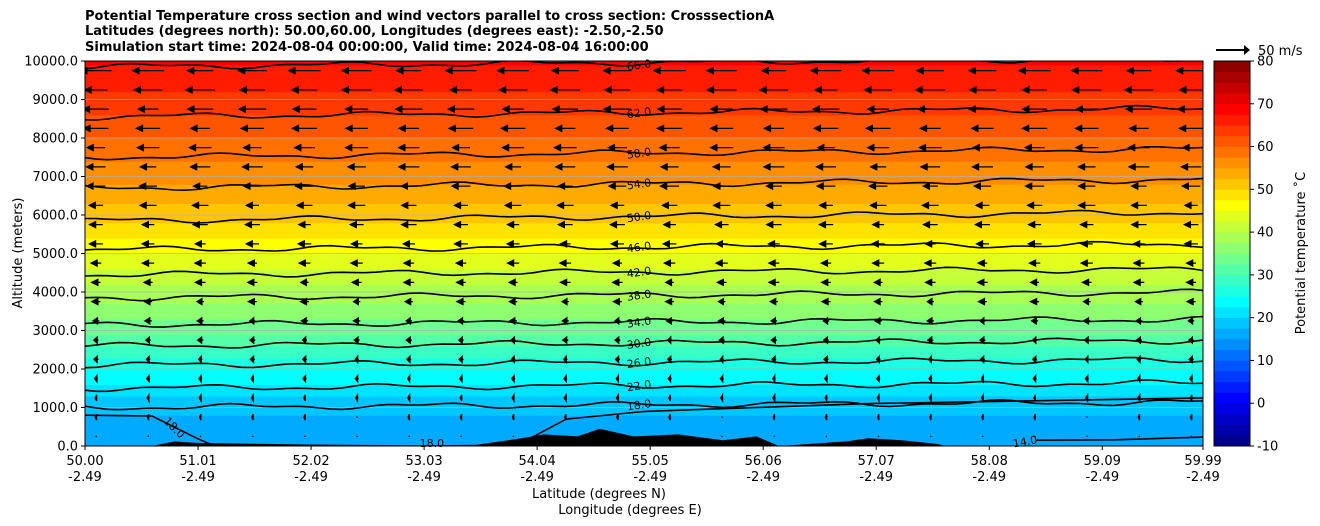 This screenshot has width=1320, height=526. What do you see at coordinates (1202, 461) in the screenshot?
I see `x-tick-label-latitude: 59.99` at bounding box center [1202, 461].